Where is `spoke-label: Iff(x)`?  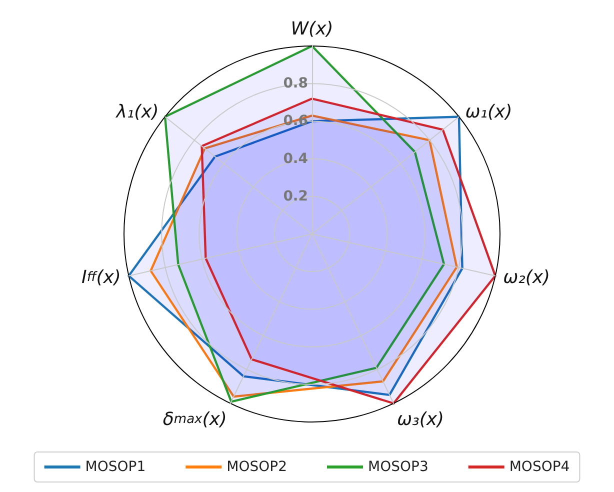 spoke-label: Iff(x) is located at coordinates (101, 277).